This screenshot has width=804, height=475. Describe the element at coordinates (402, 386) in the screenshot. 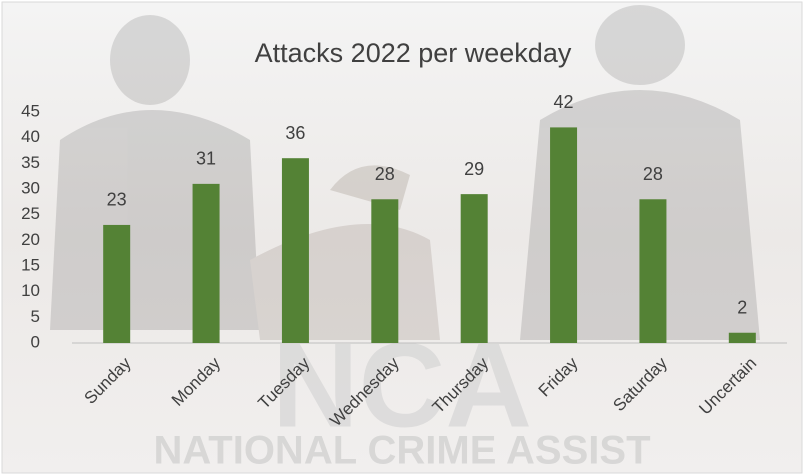

I see `watermark-logo: NCA` at that location.